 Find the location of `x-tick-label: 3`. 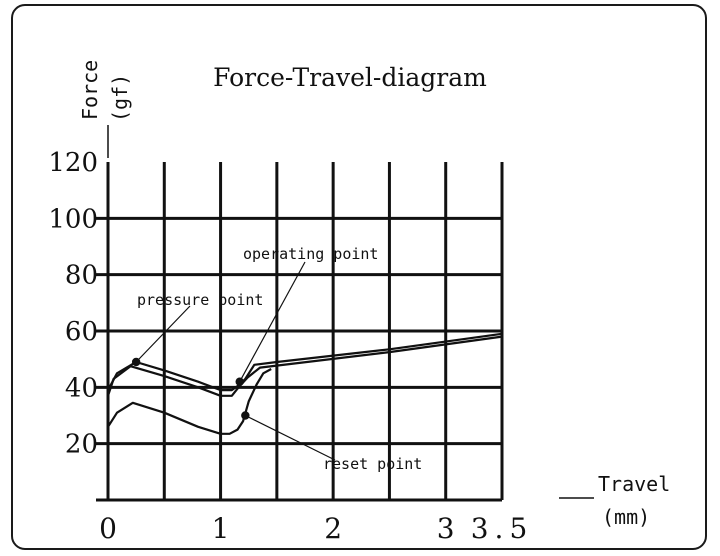

x-tick-label: 3 is located at coordinates (446, 528).